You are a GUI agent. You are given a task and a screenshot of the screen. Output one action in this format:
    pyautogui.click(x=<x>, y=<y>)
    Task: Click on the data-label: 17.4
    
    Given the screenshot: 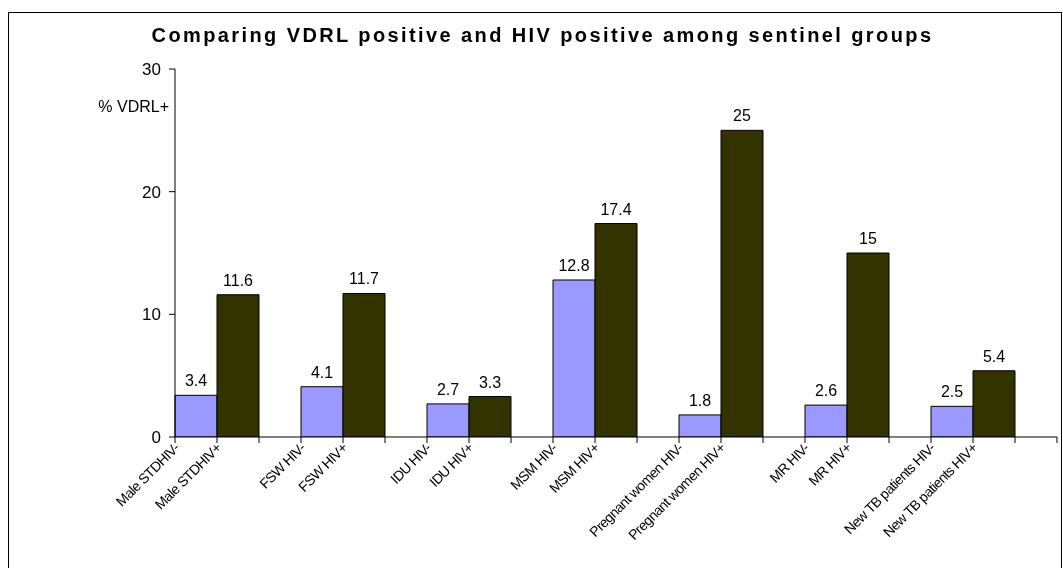 What is the action you would take?
    pyautogui.click(x=616, y=209)
    